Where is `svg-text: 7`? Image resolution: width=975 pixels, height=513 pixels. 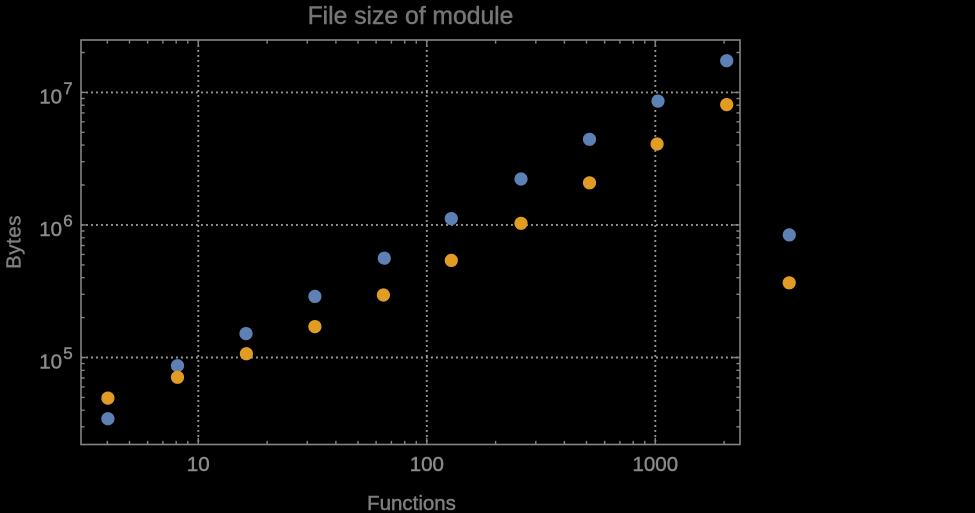 svg-text: 7 is located at coordinates (67, 88).